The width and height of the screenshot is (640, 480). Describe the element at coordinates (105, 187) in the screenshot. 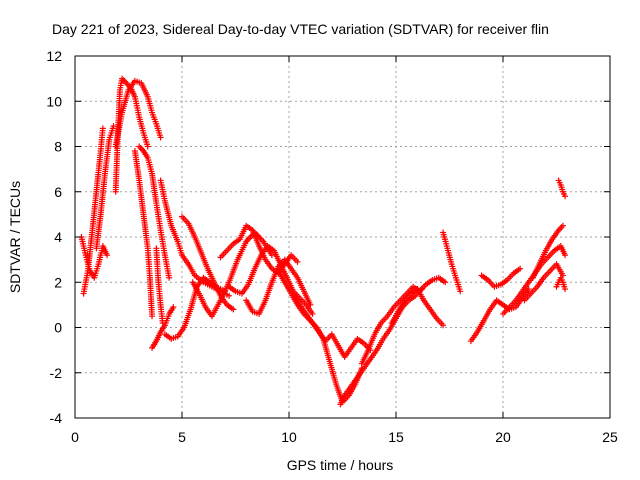

I see `series-sat-c` at that location.